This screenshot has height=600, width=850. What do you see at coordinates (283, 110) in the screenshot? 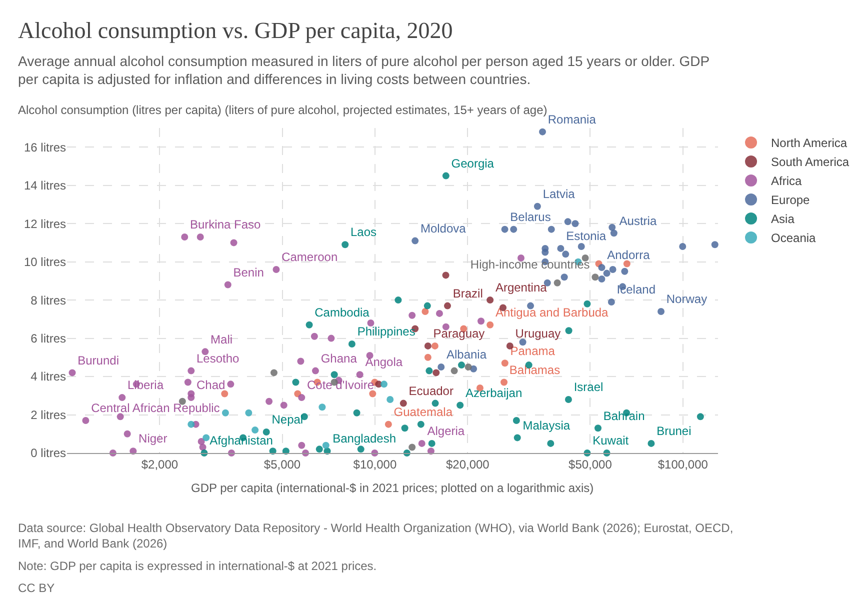
I see `y-axis-title: Alcohol consumption (litres per capita) (liters of pure alcohol, projected estimates, 15+ years of age)` at bounding box center [283, 110].